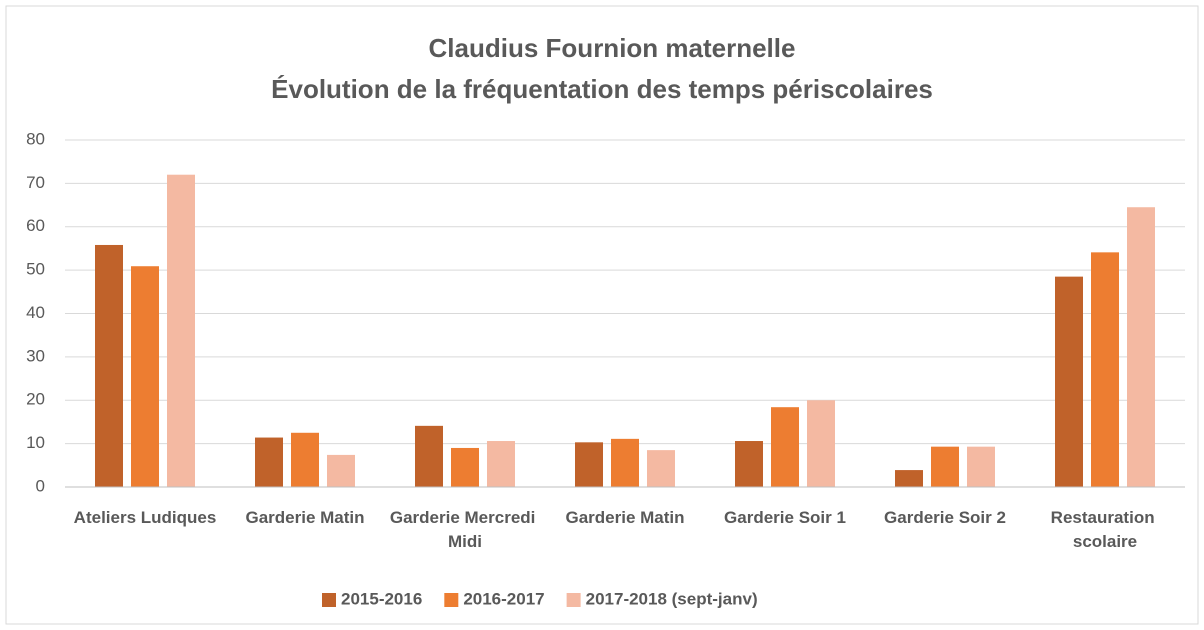 Image resolution: width=1204 pixels, height=630 pixels. What do you see at coordinates (35, 442) in the screenshot?
I see `y-tick-label: 10` at bounding box center [35, 442].